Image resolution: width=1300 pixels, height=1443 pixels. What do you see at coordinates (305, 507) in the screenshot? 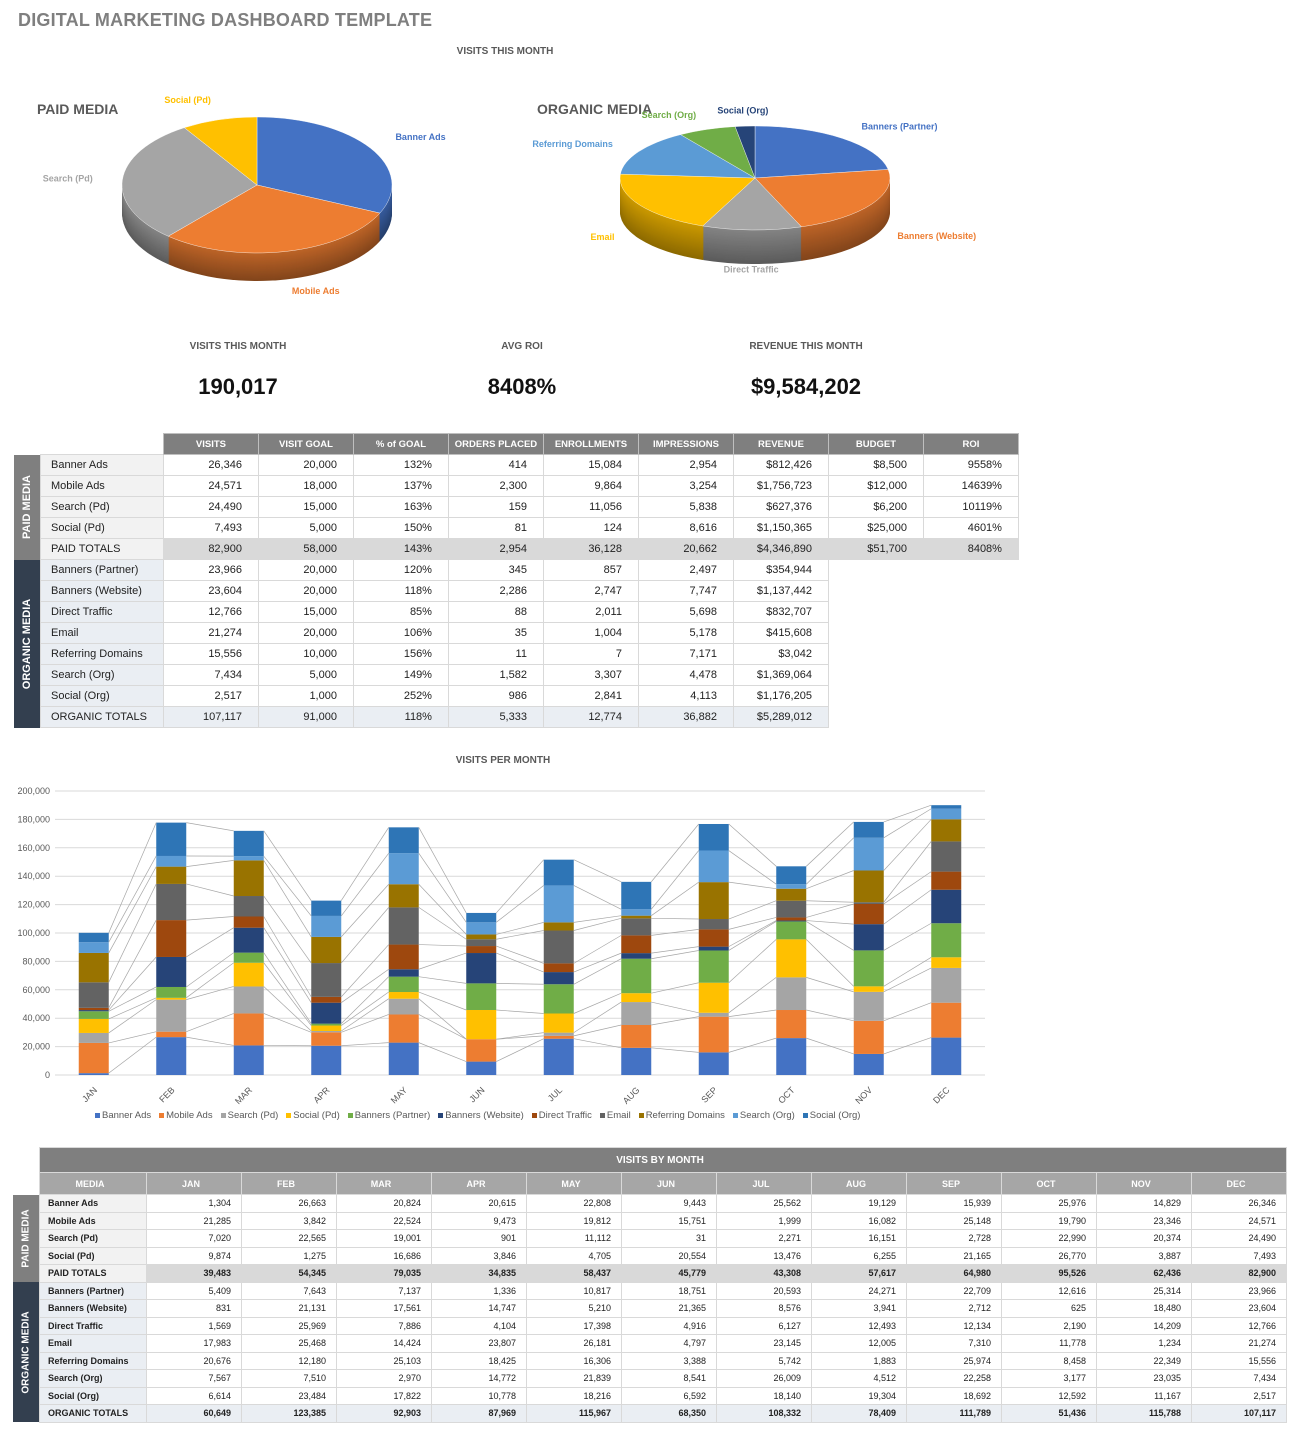
I see `cell: 15,000` at bounding box center [305, 507].